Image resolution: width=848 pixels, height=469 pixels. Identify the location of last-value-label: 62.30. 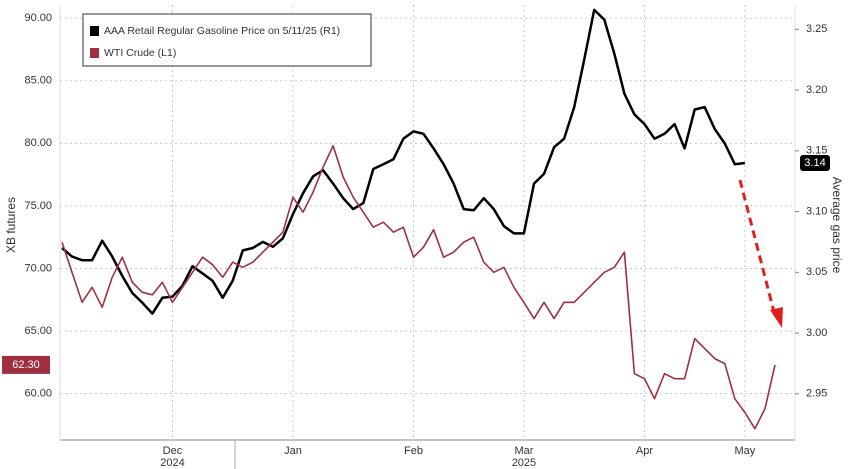
(26, 365).